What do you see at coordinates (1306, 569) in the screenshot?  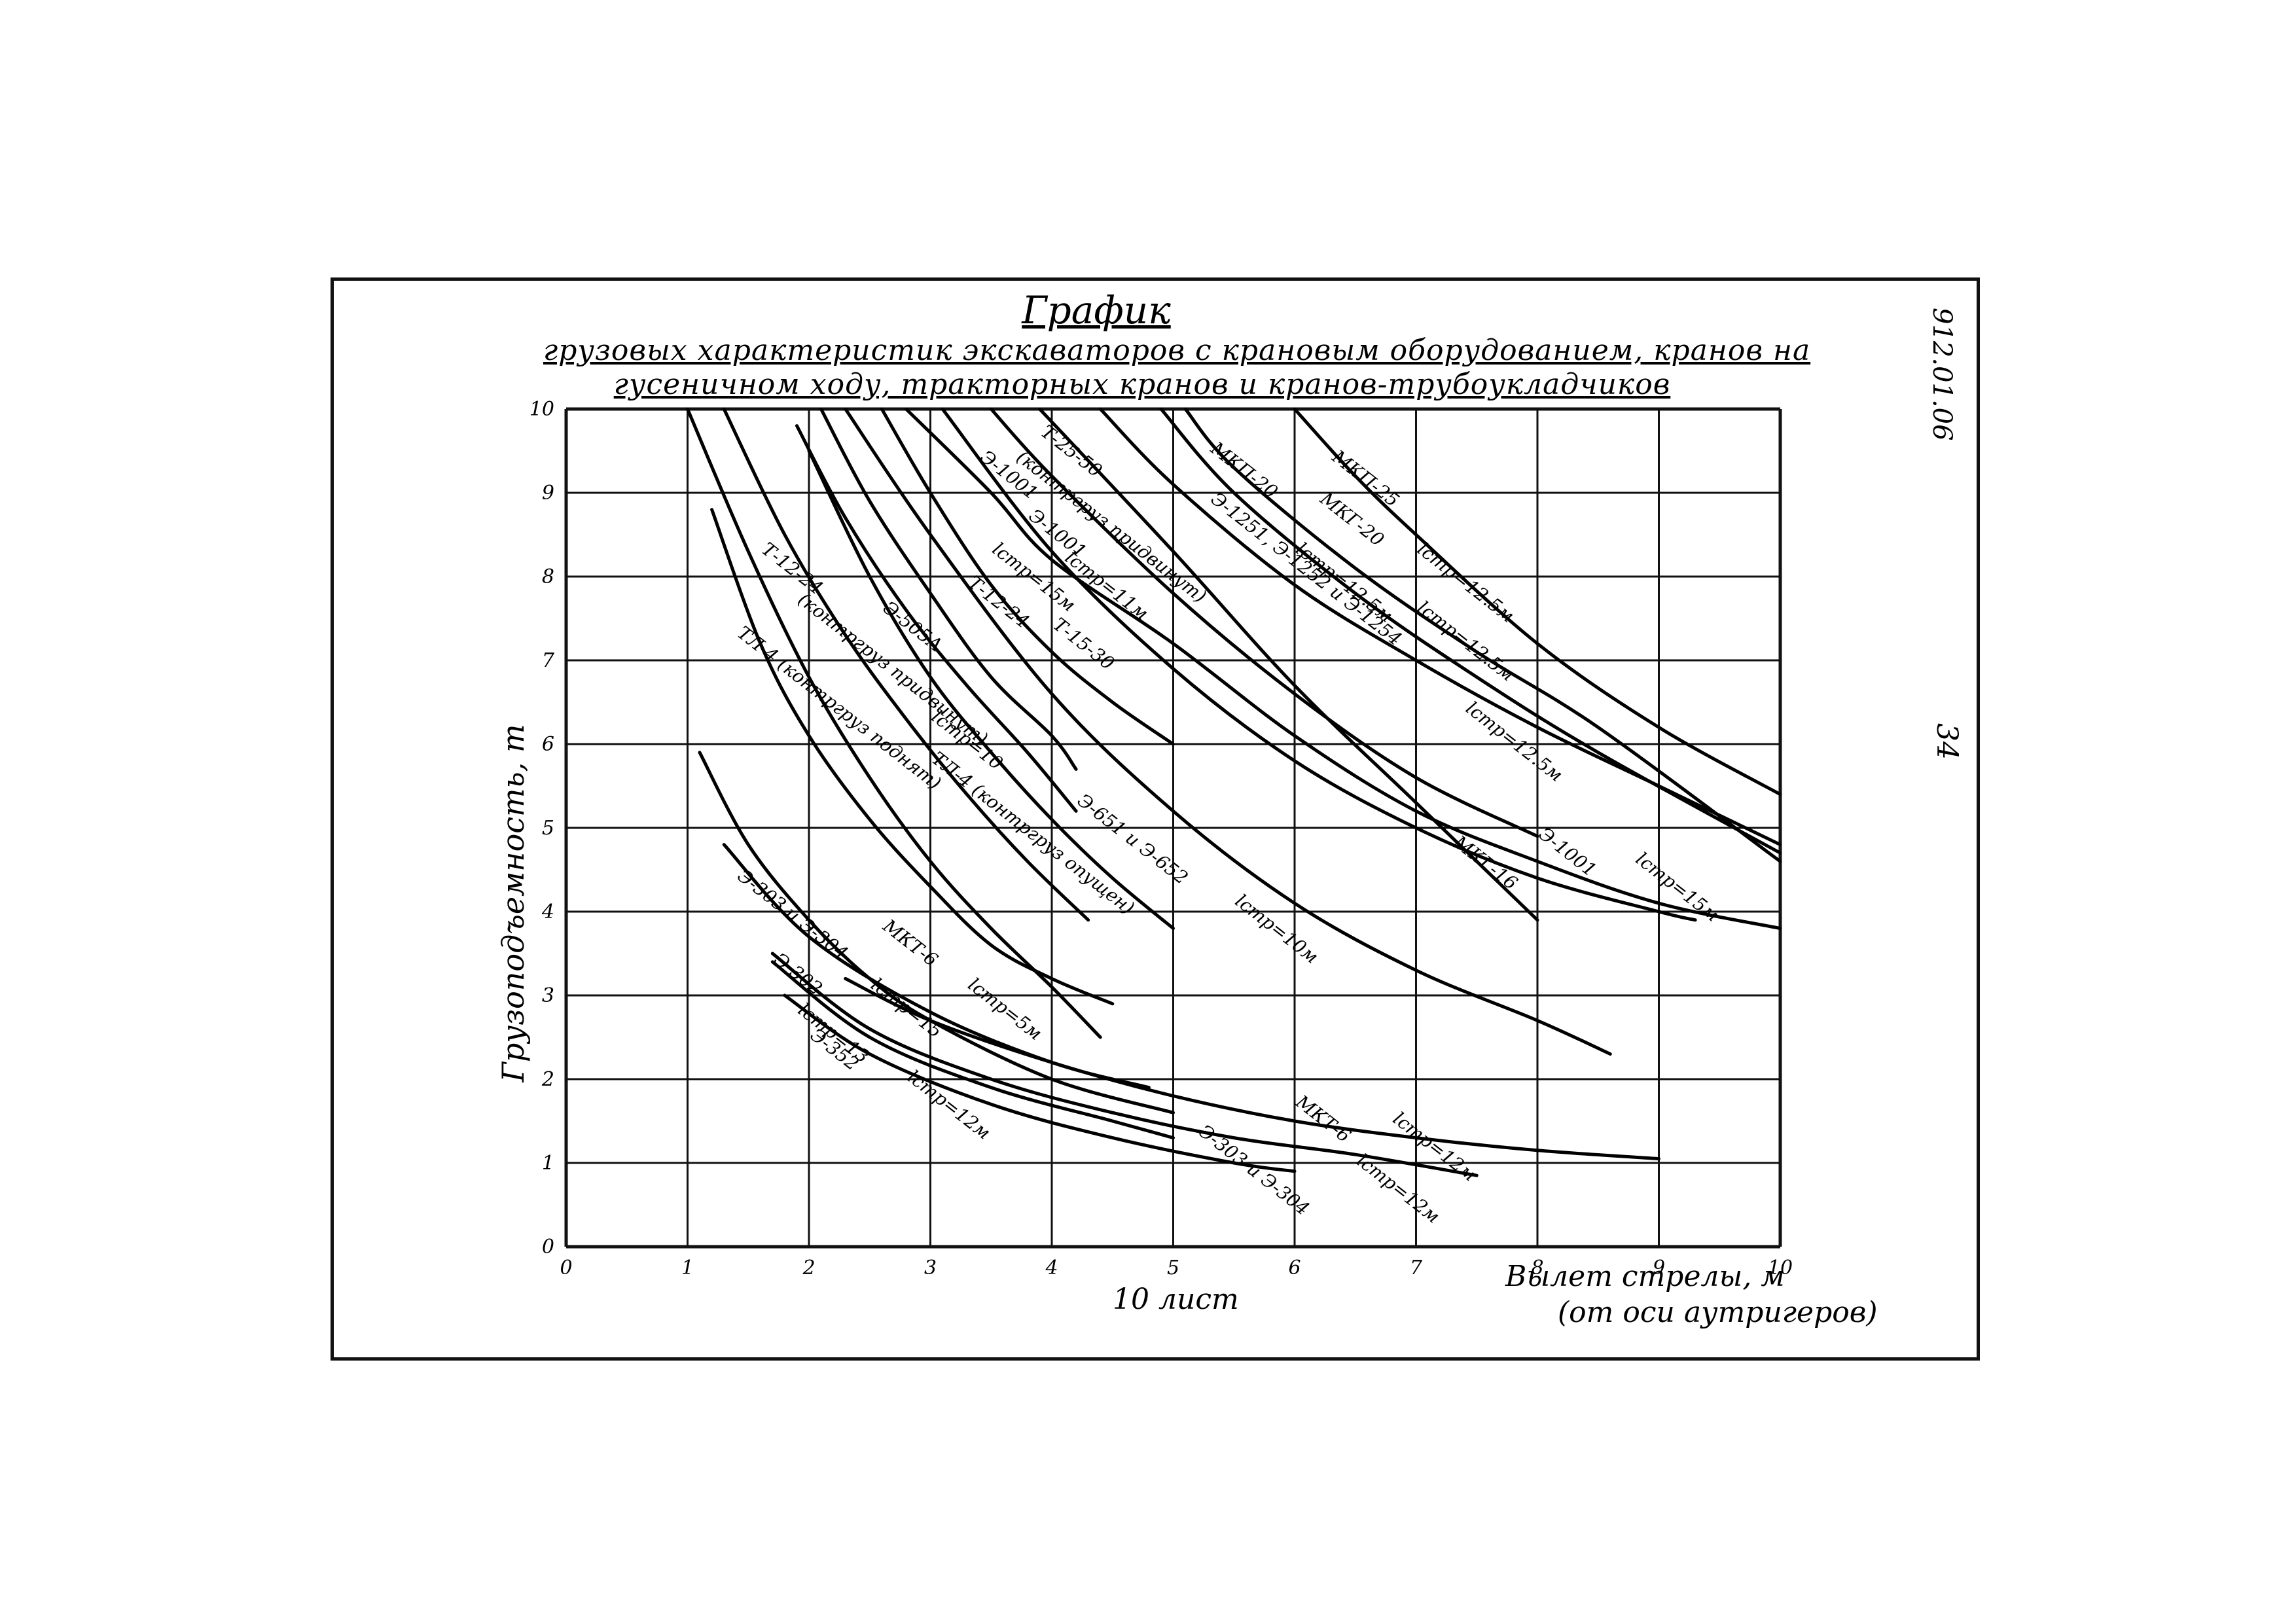 I see `curve-label: Э-1251, Э-1252 и Э-1254` at bounding box center [1306, 569].